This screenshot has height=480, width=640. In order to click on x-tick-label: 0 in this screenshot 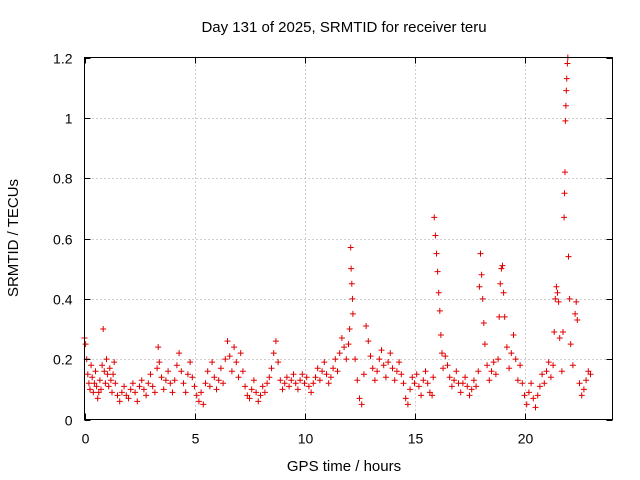, I will do `click(86, 439)`.